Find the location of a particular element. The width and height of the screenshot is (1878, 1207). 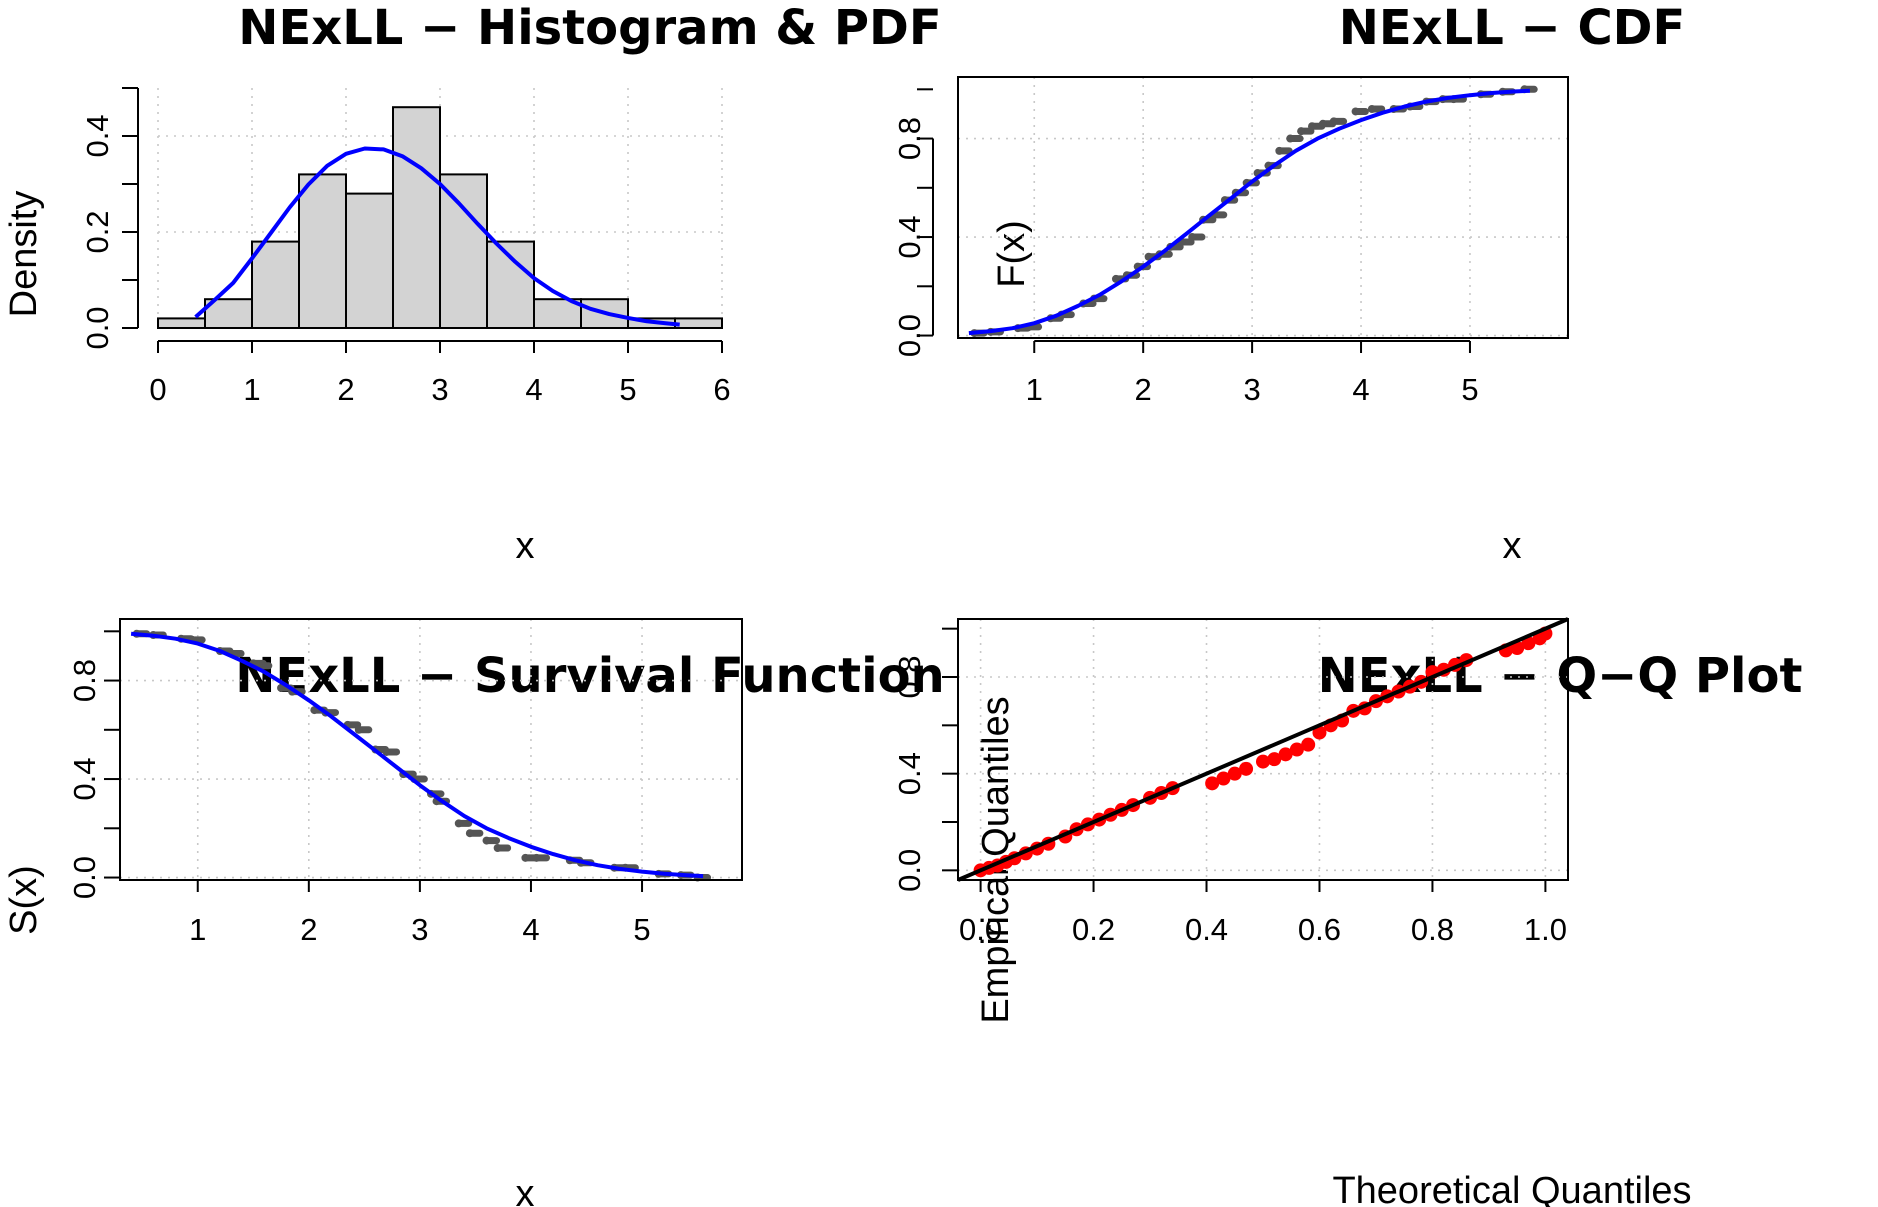

survival-title: NExLL − Survival Function is located at coordinates (589, 676).